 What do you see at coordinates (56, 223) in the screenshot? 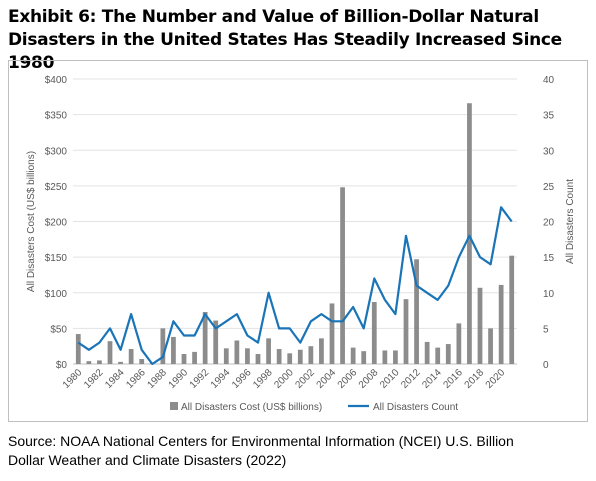
I see `y-left-tick-label: $200` at bounding box center [56, 223].